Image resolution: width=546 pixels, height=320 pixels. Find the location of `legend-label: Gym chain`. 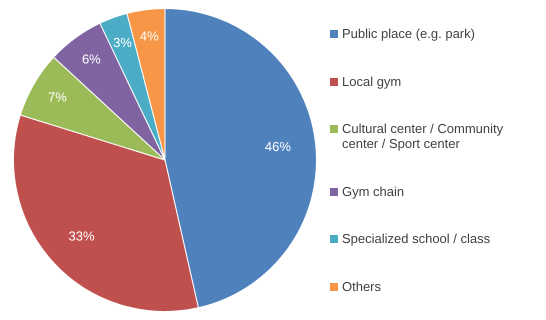

legend-label: Gym chain is located at coordinates (373, 191).